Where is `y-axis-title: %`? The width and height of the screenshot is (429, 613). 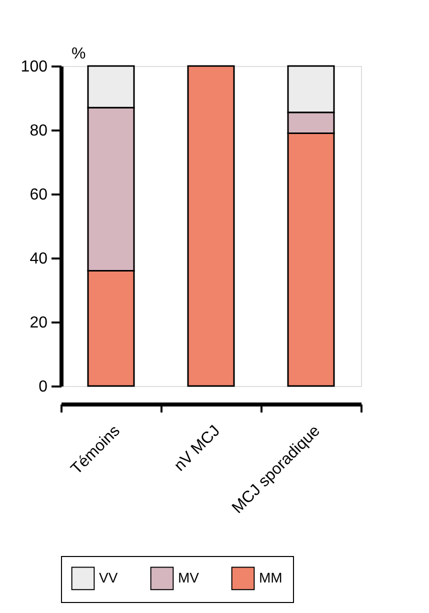
y-axis-title: % is located at coordinates (79, 54).